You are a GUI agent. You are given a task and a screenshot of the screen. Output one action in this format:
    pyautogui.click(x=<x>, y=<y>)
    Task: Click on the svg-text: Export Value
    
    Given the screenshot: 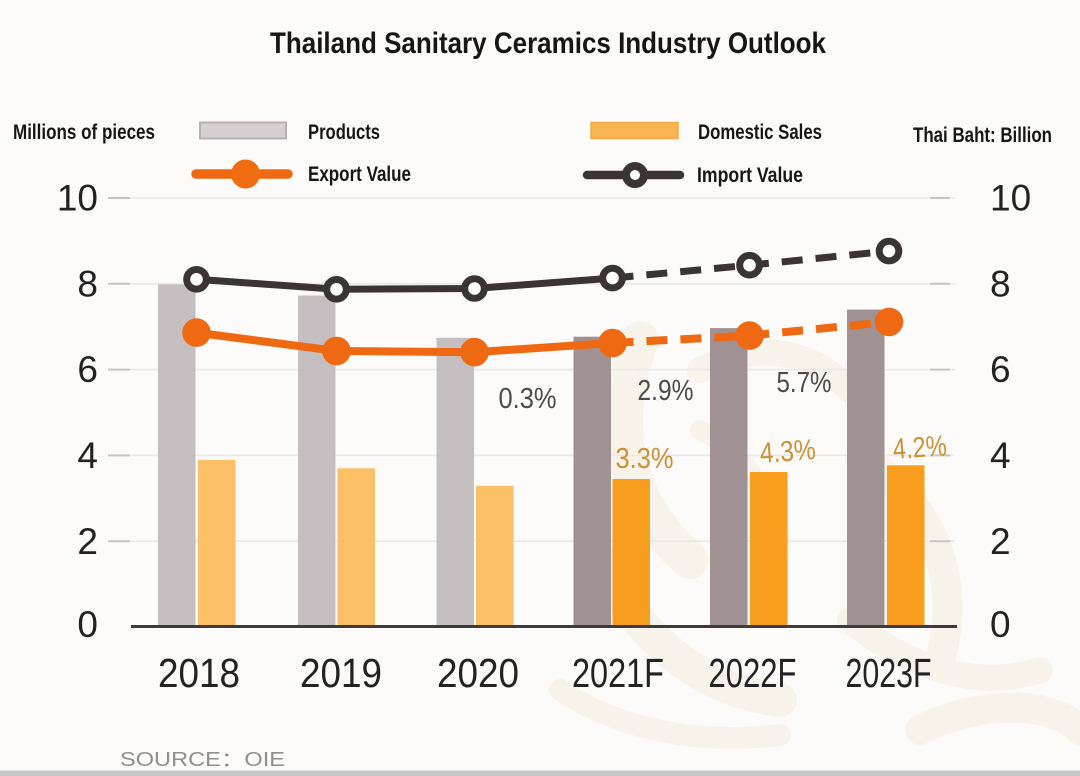 What is the action you would take?
    pyautogui.click(x=359, y=174)
    